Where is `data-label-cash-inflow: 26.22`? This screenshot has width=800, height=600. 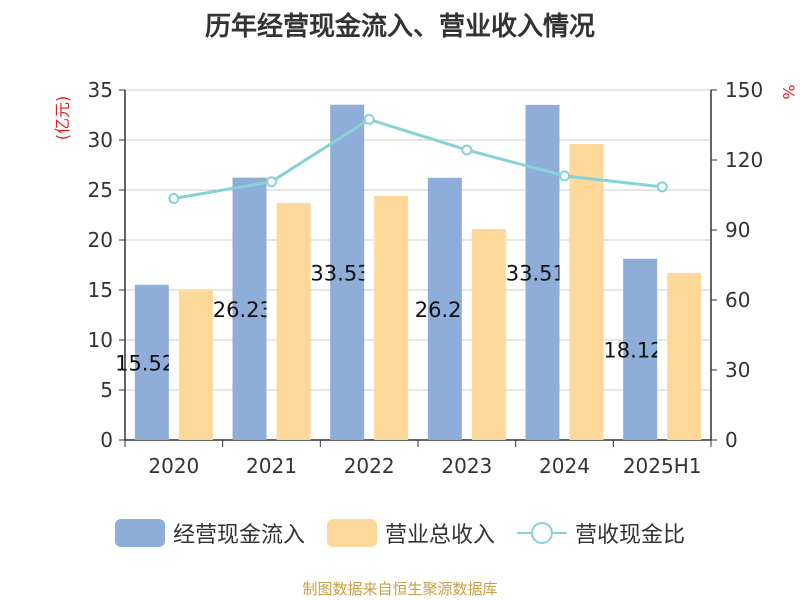
data-label-cash-inflow: 26.22 is located at coordinates (445, 310).